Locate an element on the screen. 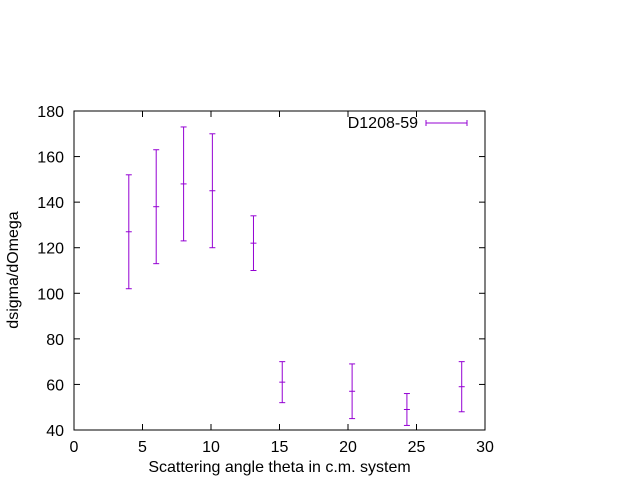 This screenshot has width=640, height=480. x-tick-label: 10 is located at coordinates (211, 447).